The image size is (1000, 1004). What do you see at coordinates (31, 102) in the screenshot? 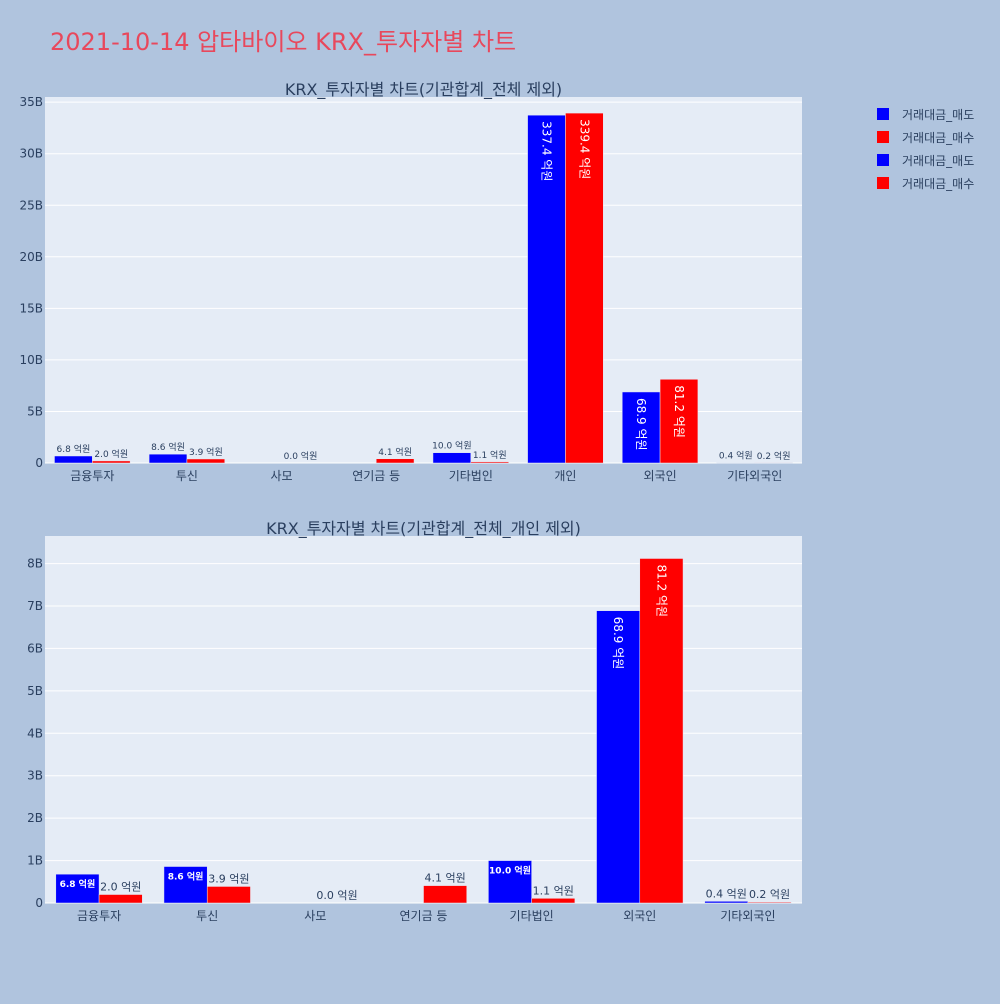
I see `y-tick-label: 35B` at bounding box center [31, 102].